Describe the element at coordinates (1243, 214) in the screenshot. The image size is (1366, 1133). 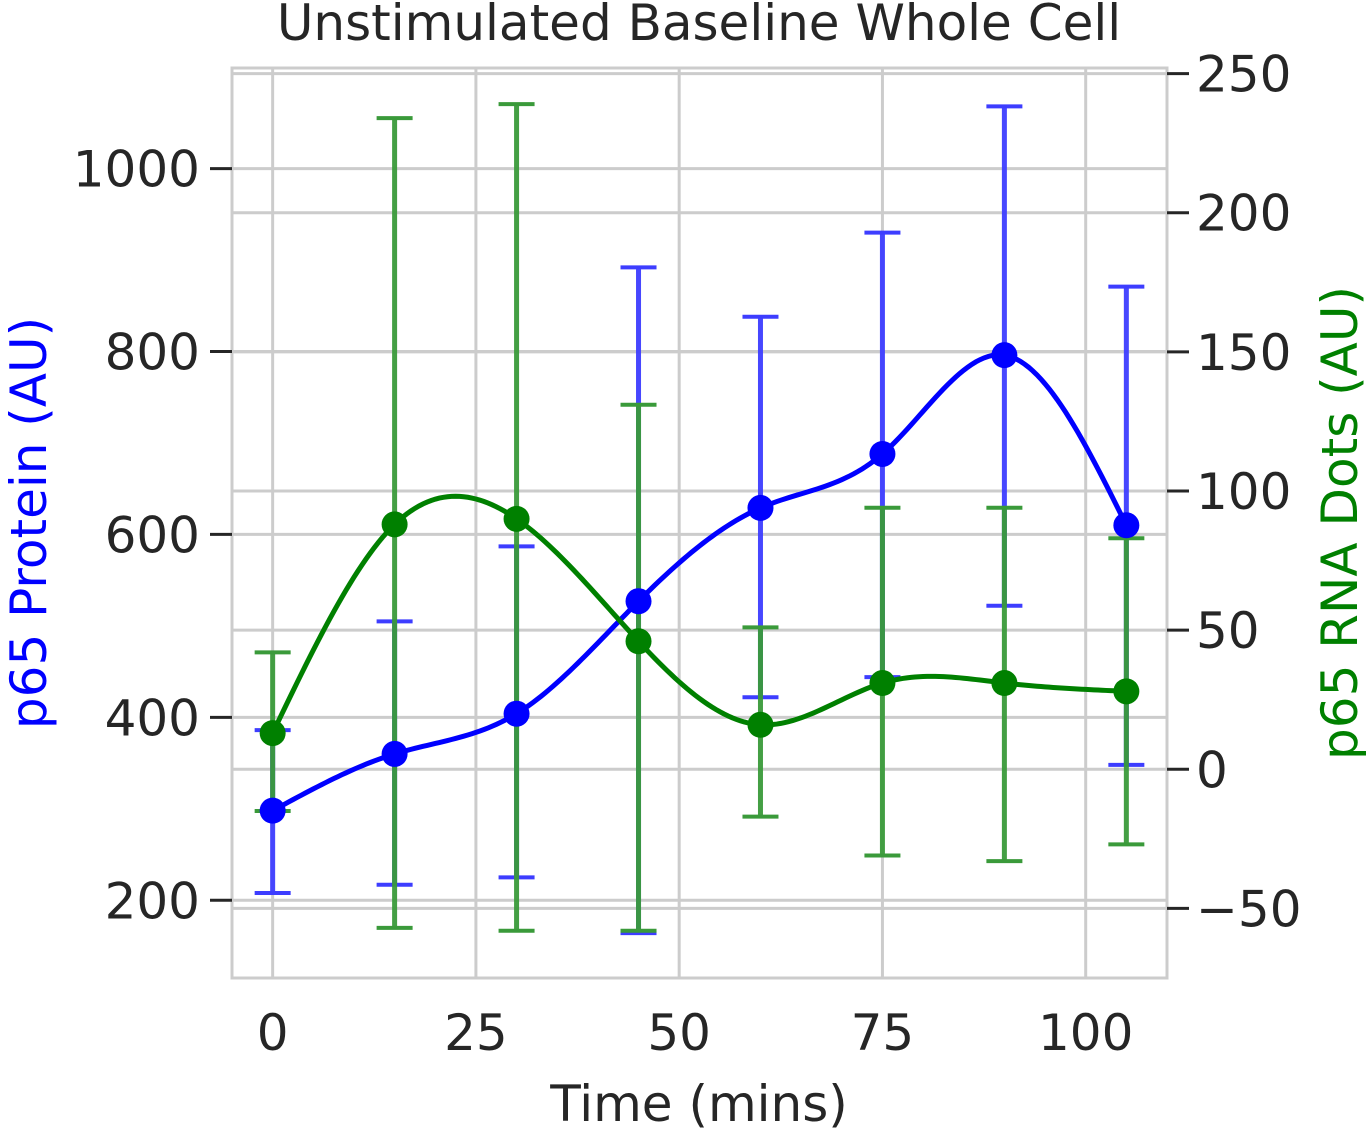
I see `y-right-tick-label: 200` at that location.